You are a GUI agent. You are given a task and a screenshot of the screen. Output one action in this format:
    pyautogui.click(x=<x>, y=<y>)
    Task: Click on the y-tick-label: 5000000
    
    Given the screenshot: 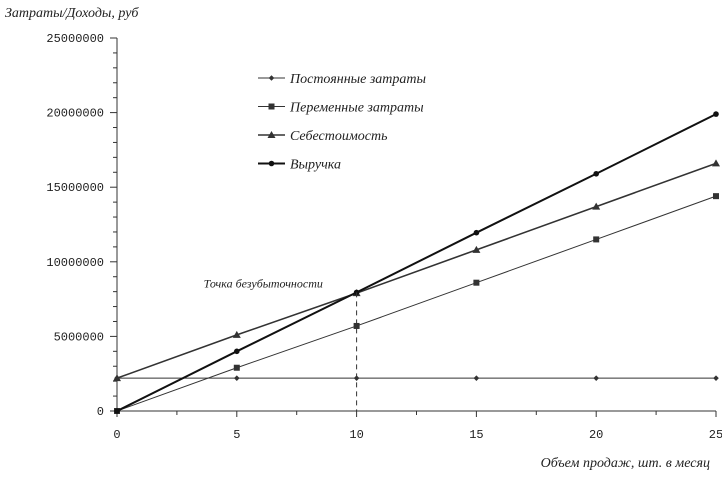 What is the action you would take?
    pyautogui.click(x=79, y=337)
    